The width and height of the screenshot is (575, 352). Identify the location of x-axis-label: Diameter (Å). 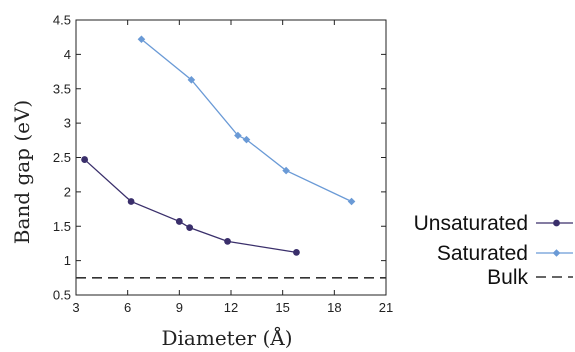
(227, 337).